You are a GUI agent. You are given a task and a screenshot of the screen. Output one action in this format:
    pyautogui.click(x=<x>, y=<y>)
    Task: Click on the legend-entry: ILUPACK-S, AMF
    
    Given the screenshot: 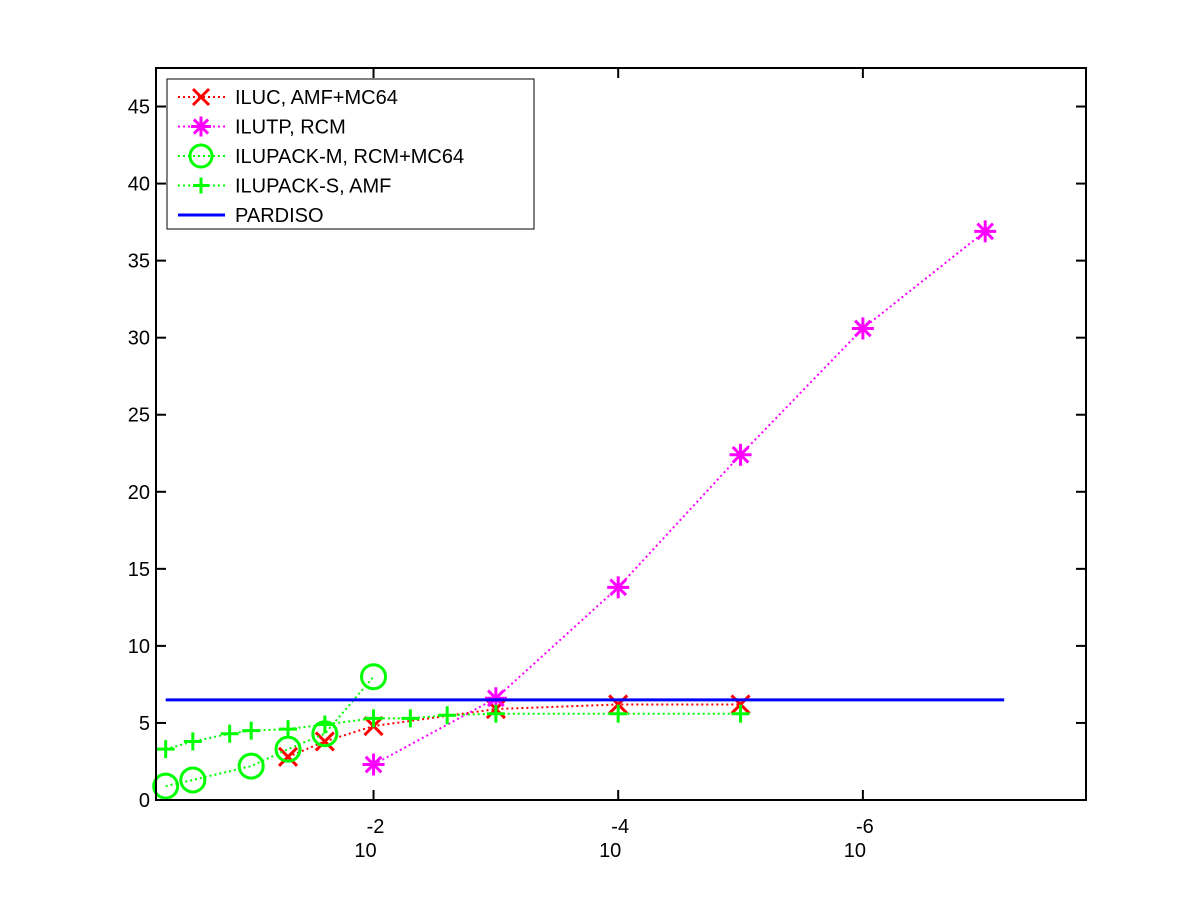 What is the action you would take?
    pyautogui.click(x=284, y=187)
    